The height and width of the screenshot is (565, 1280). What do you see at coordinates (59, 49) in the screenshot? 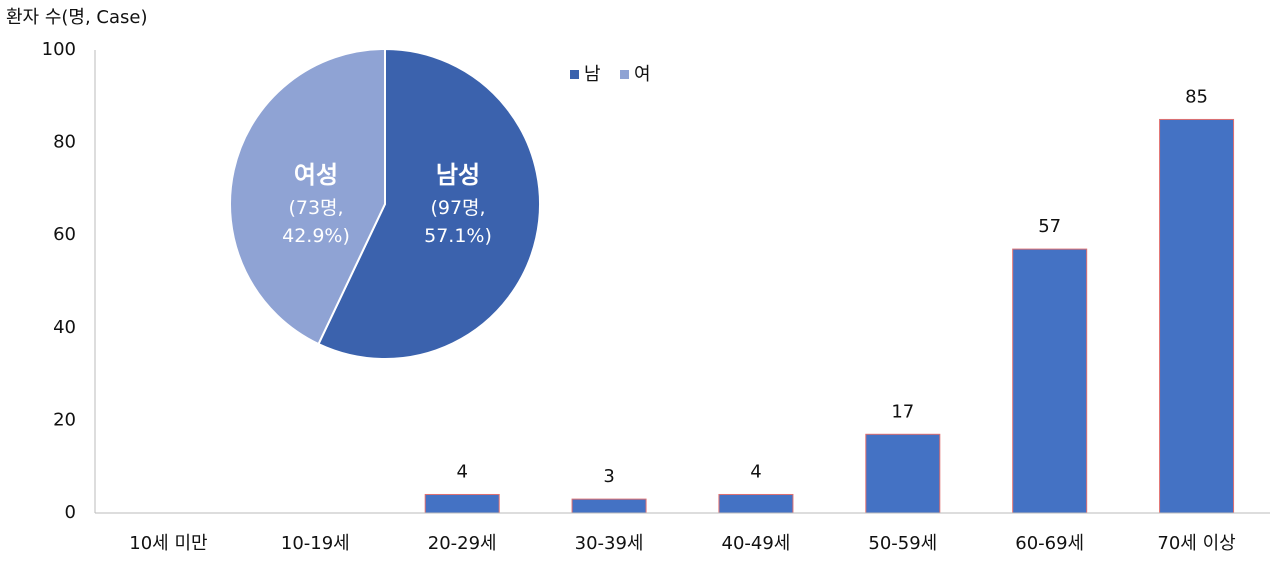
I see `y-tick-label: 100` at bounding box center [59, 49].